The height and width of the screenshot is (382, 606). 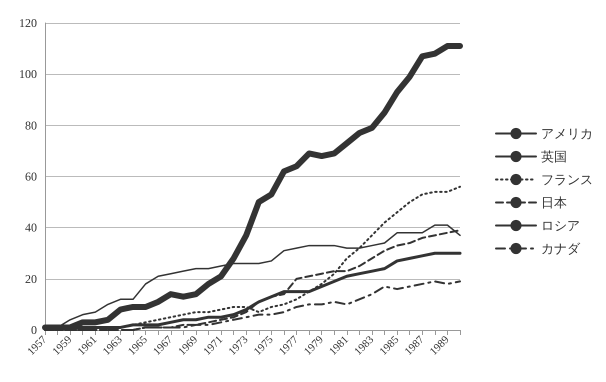 What do you see at coordinates (560, 225) in the screenshot?
I see `legend-label: ロシア` at bounding box center [560, 225].